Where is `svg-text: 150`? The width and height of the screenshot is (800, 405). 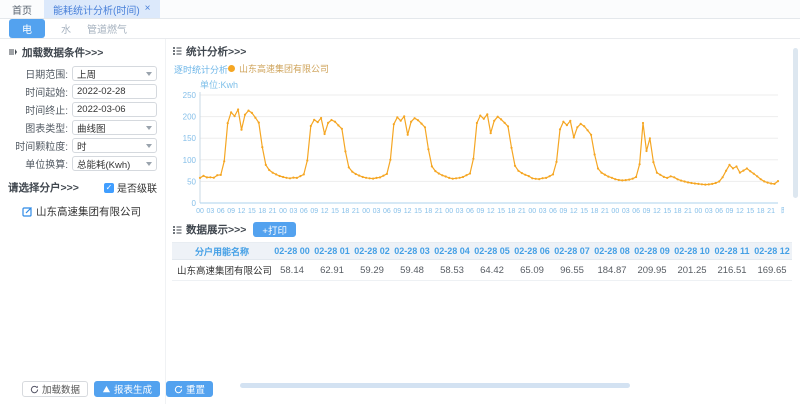 svg-text: 150 is located at coordinates (190, 138).